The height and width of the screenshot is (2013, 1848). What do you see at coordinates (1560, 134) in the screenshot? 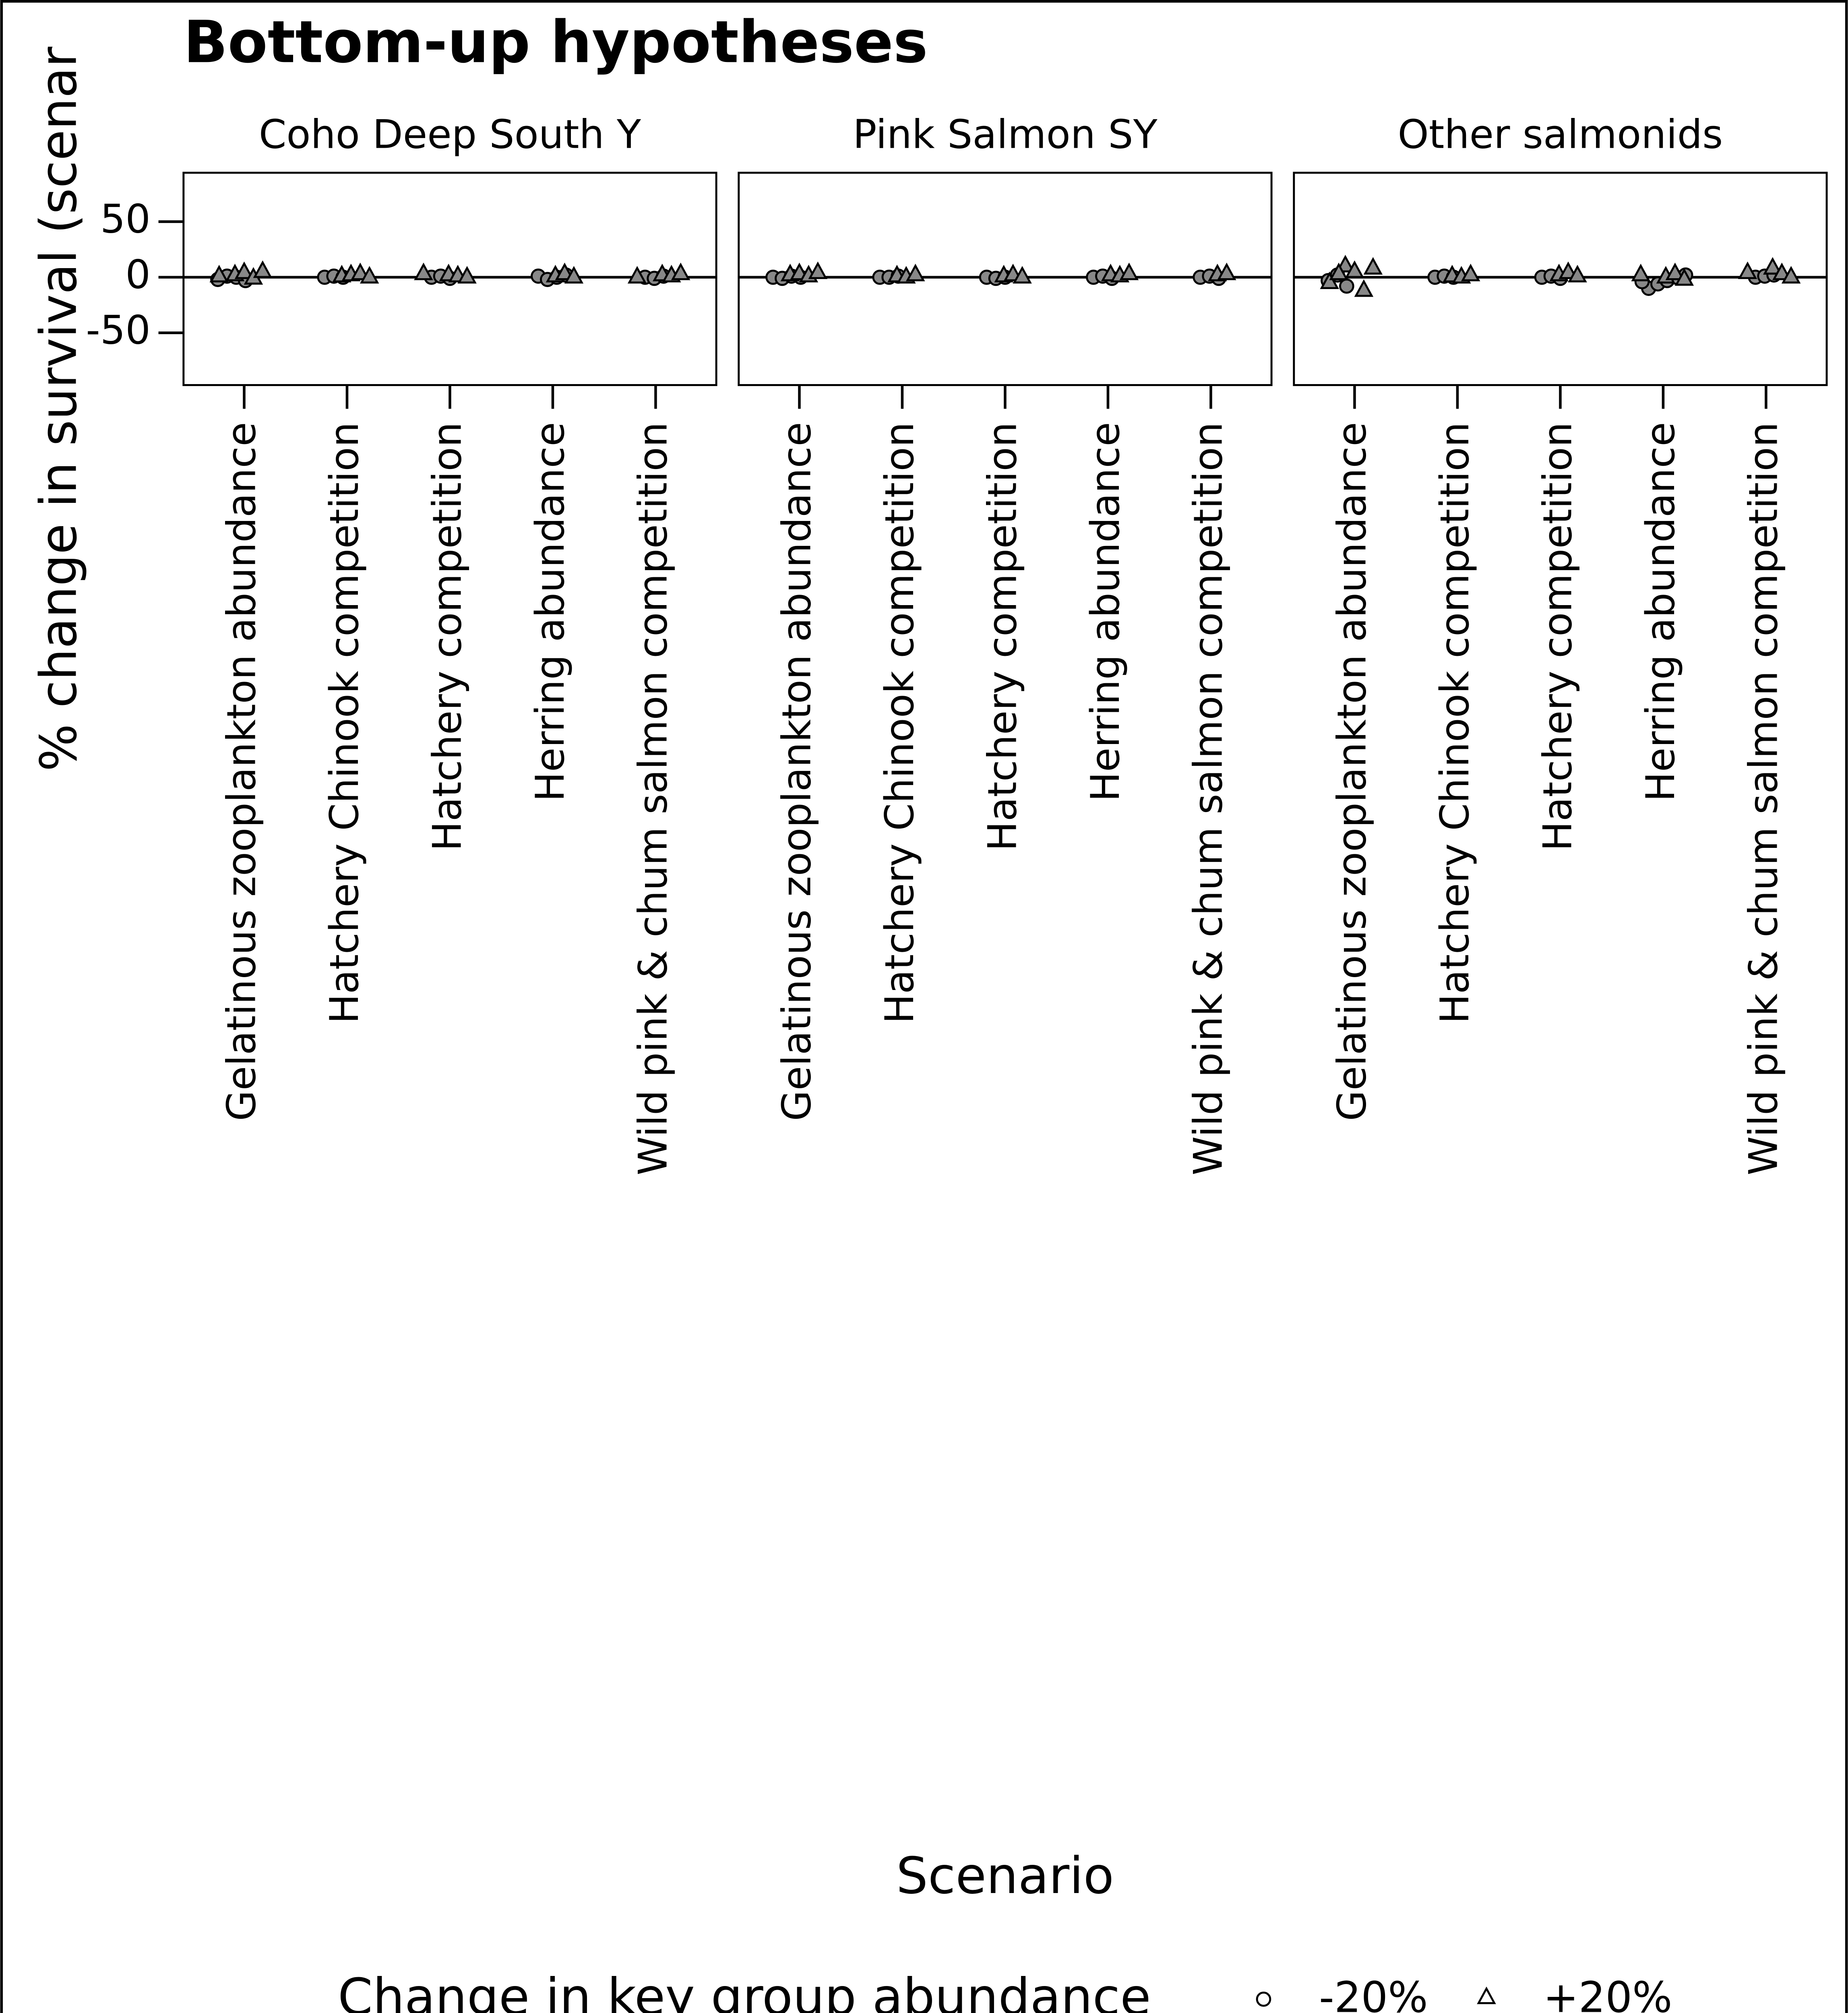
I see `facet-title: Other salmonids` at bounding box center [1560, 134].